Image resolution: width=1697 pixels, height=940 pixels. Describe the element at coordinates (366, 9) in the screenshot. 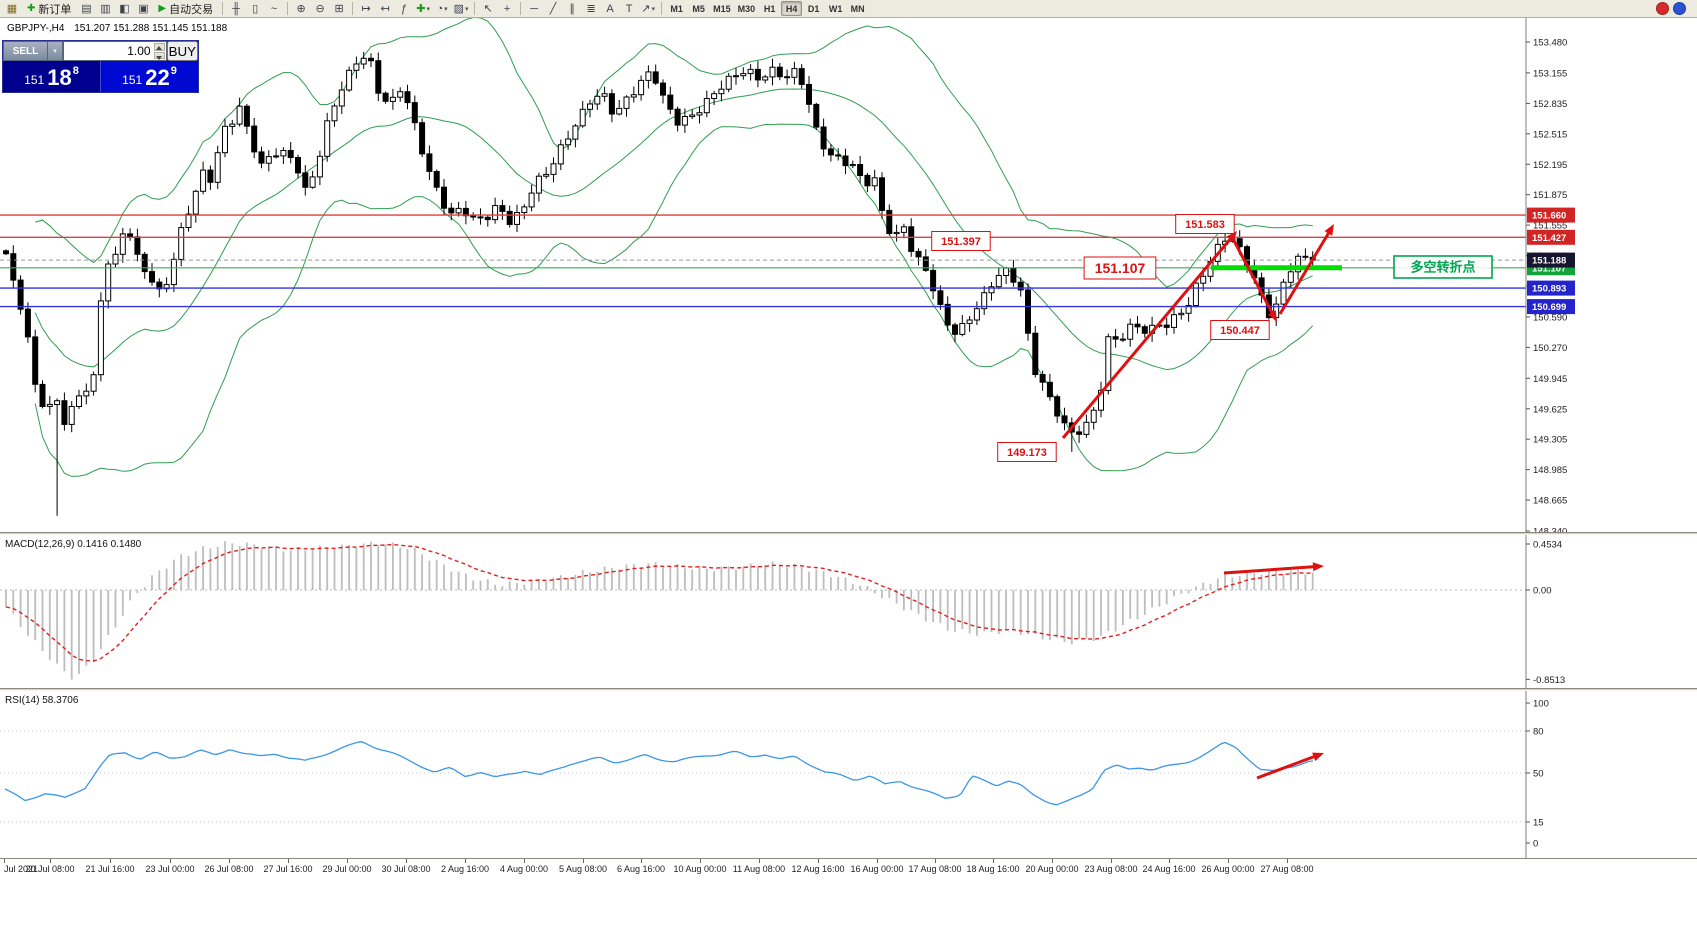

I see `toolbar-auto-scroll-icon: ↦` at that location.